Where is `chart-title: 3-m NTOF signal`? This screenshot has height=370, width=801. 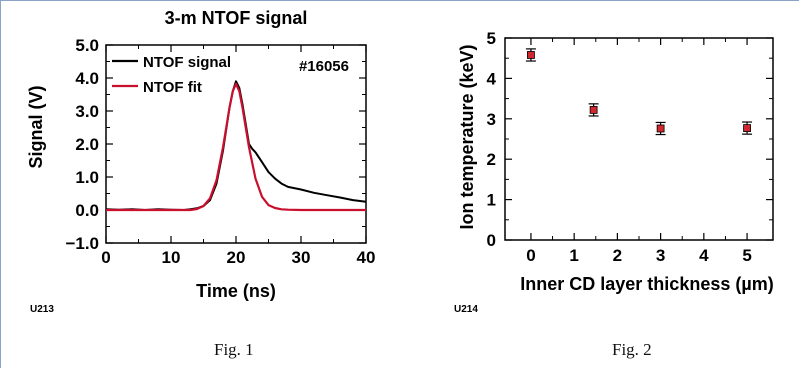 chart-title: 3-m NTOF signal is located at coordinates (236, 18).